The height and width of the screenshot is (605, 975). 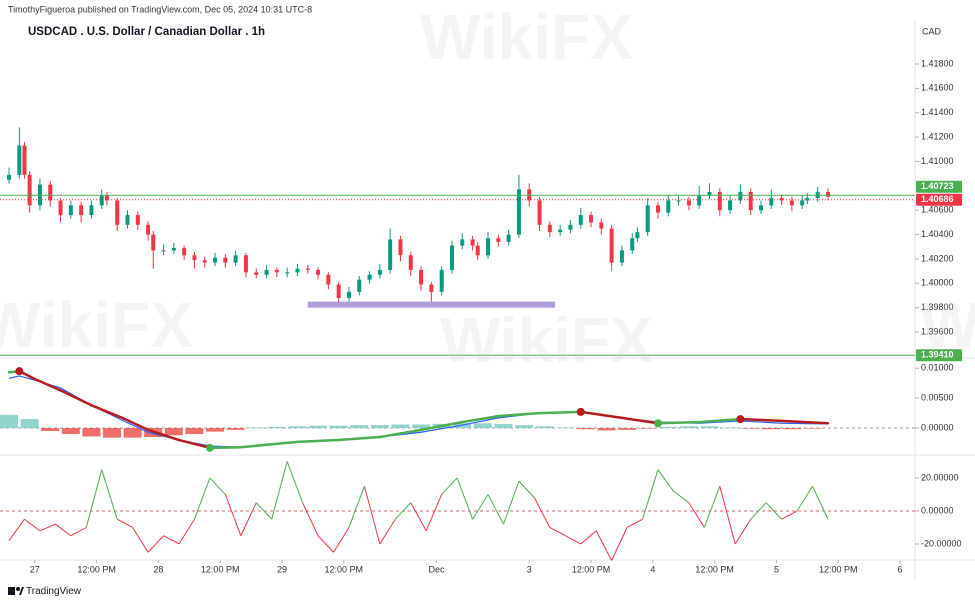 What do you see at coordinates (937, 397) in the screenshot?
I see `y-tick-label: 0.00500` at bounding box center [937, 397].